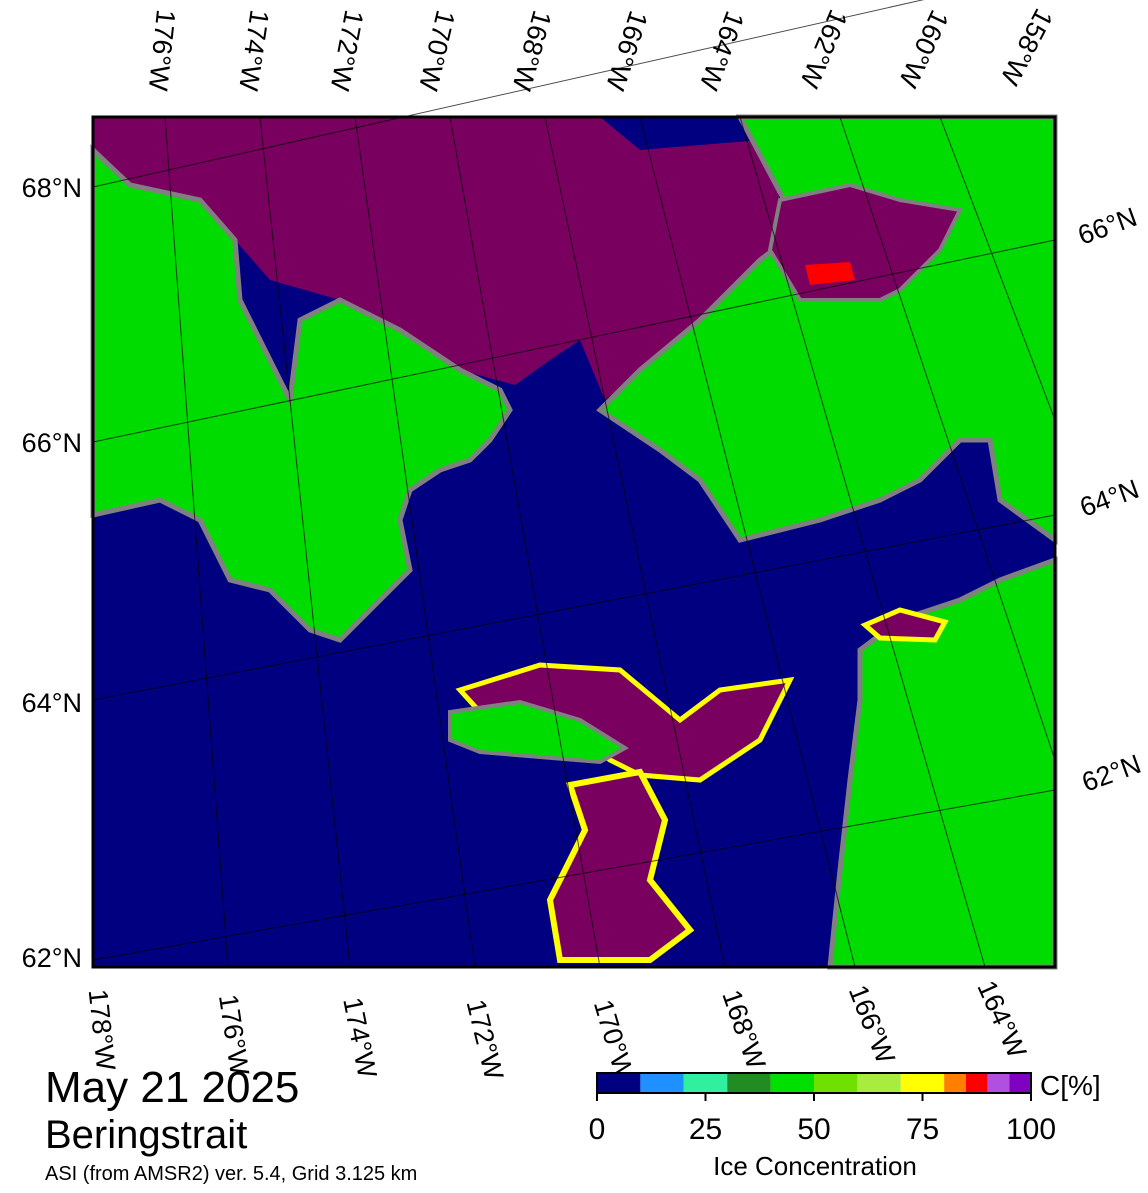  I want to click on top-lon-label: 172°W, so click(346, 51).